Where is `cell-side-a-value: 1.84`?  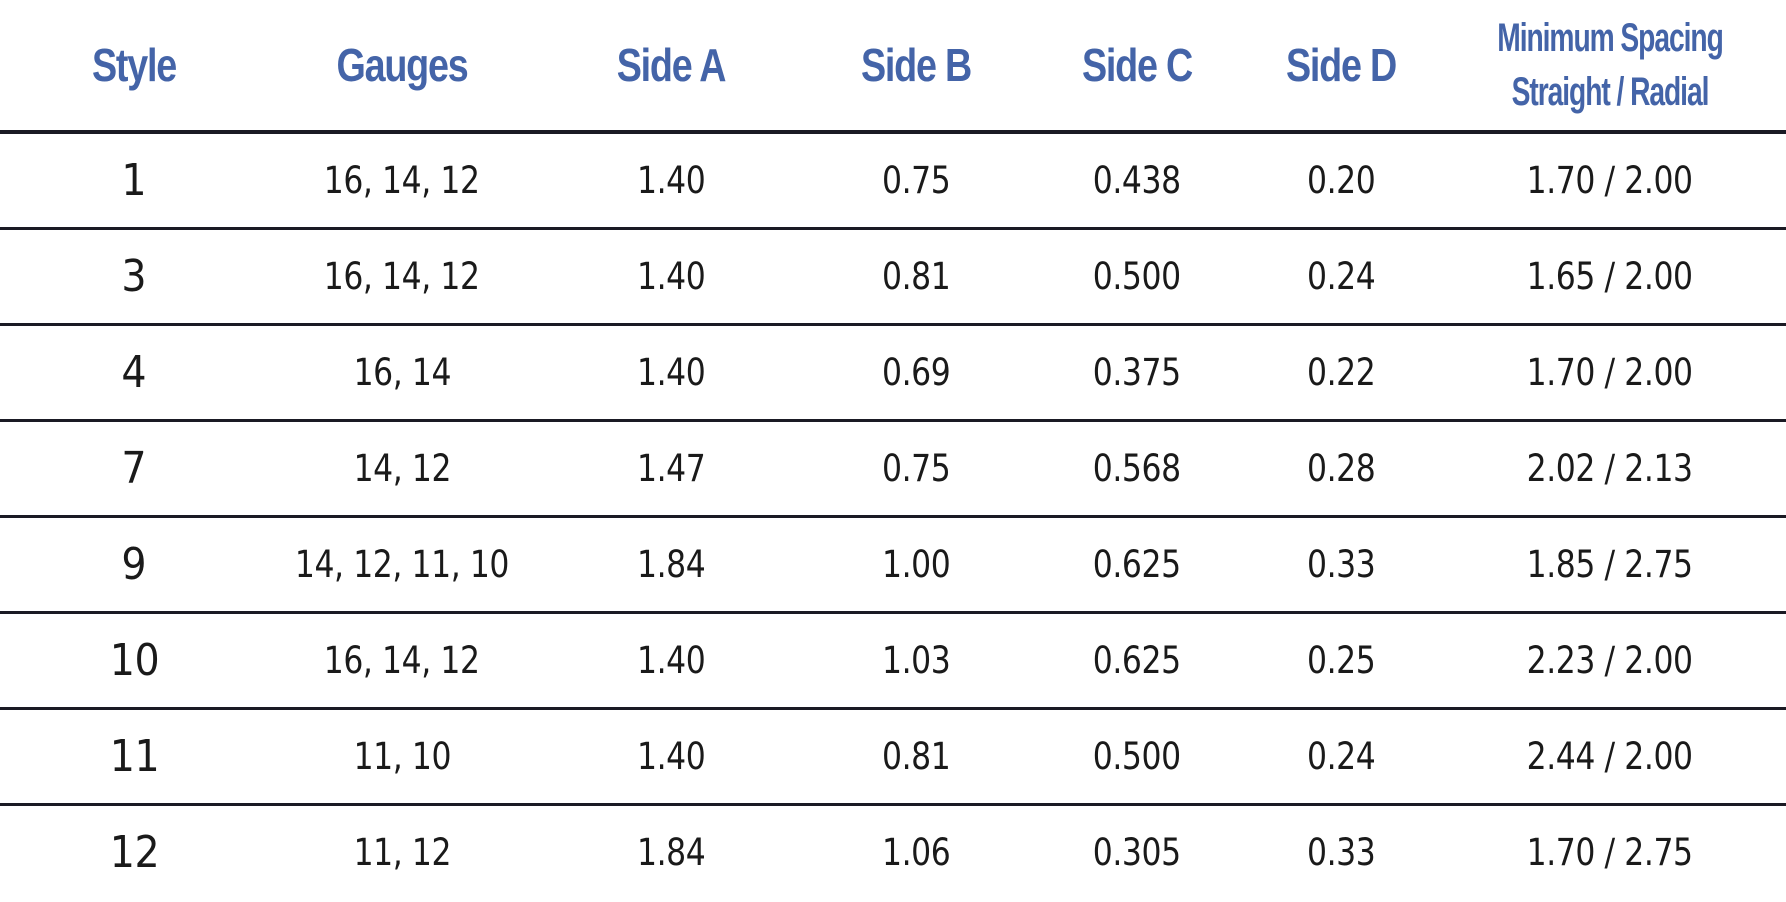 cell-side-a-value: 1.84 is located at coordinates (671, 564).